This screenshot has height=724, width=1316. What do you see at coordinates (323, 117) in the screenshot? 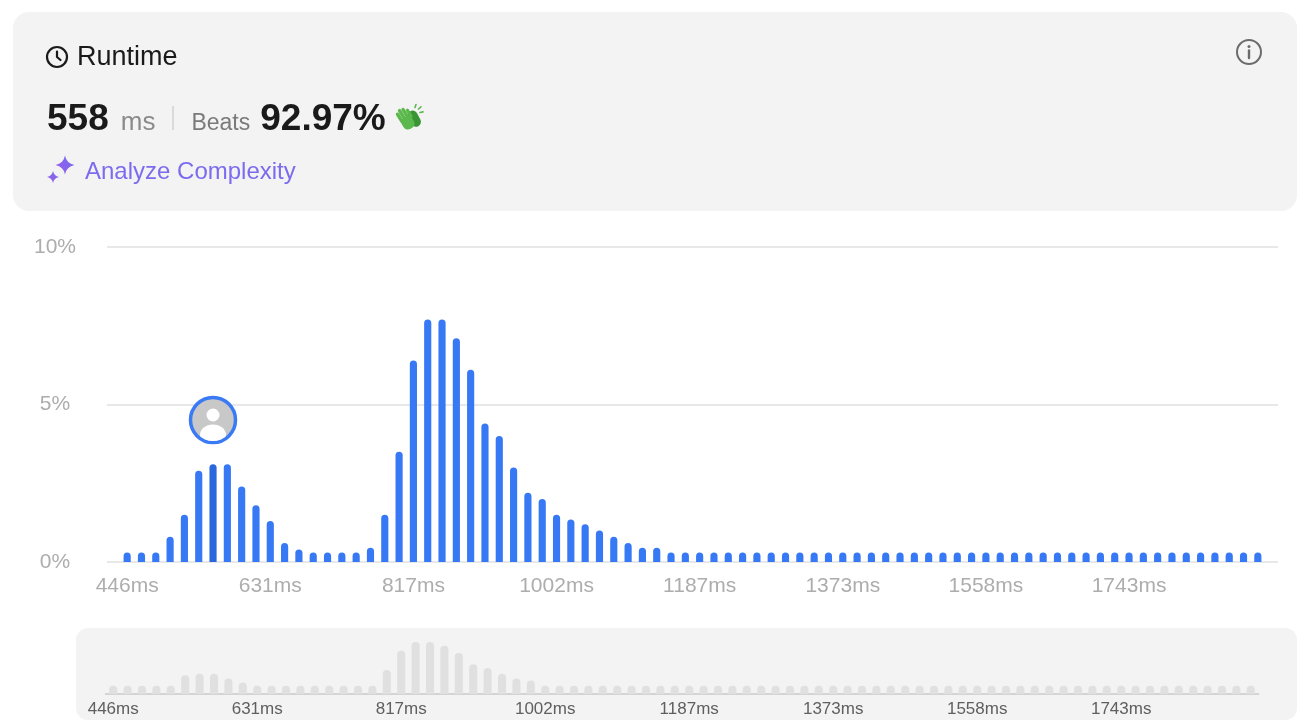
I see `text: 92.97%` at bounding box center [323, 117].